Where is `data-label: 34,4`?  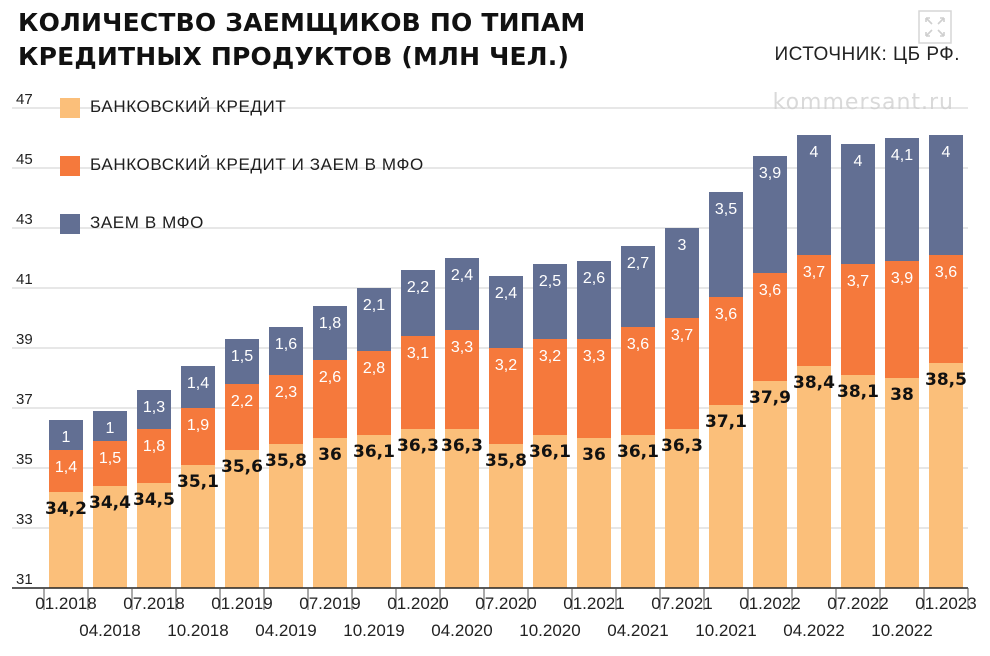
data-label: 34,4 is located at coordinates (110, 503).